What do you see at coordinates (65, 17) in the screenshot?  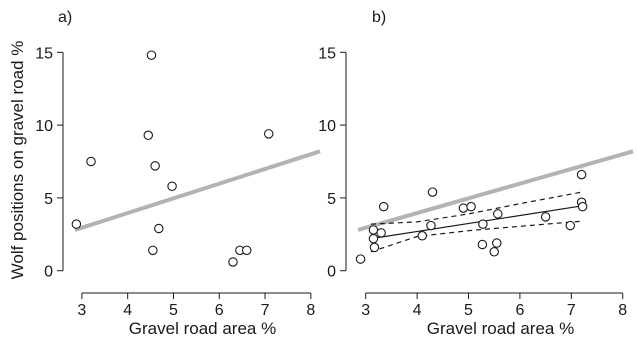 I see `panel-label: a)` at bounding box center [65, 17].